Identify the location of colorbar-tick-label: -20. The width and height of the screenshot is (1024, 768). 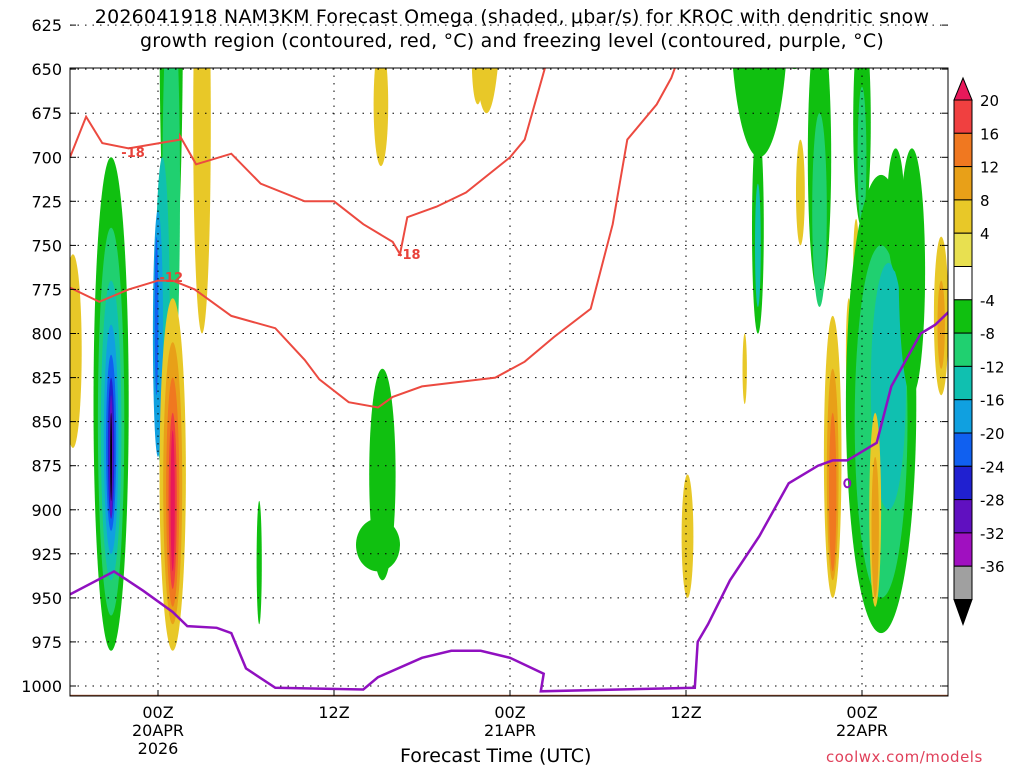
(992, 434).